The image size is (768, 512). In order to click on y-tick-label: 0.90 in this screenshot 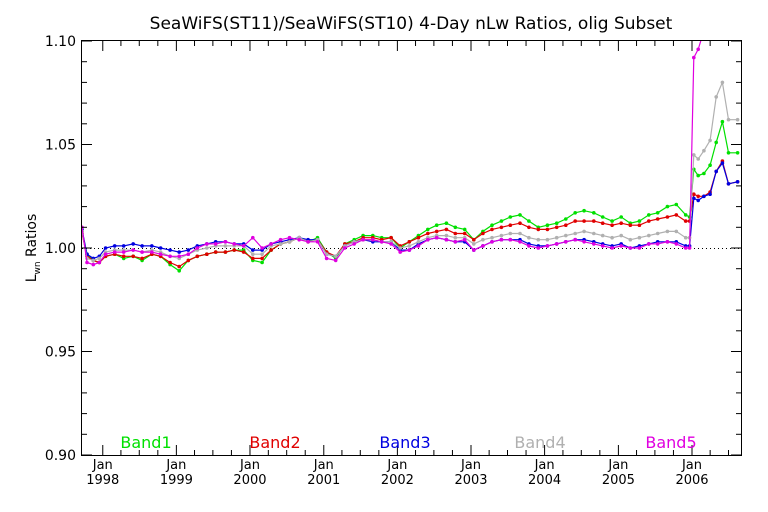, I will do `click(60, 456)`.